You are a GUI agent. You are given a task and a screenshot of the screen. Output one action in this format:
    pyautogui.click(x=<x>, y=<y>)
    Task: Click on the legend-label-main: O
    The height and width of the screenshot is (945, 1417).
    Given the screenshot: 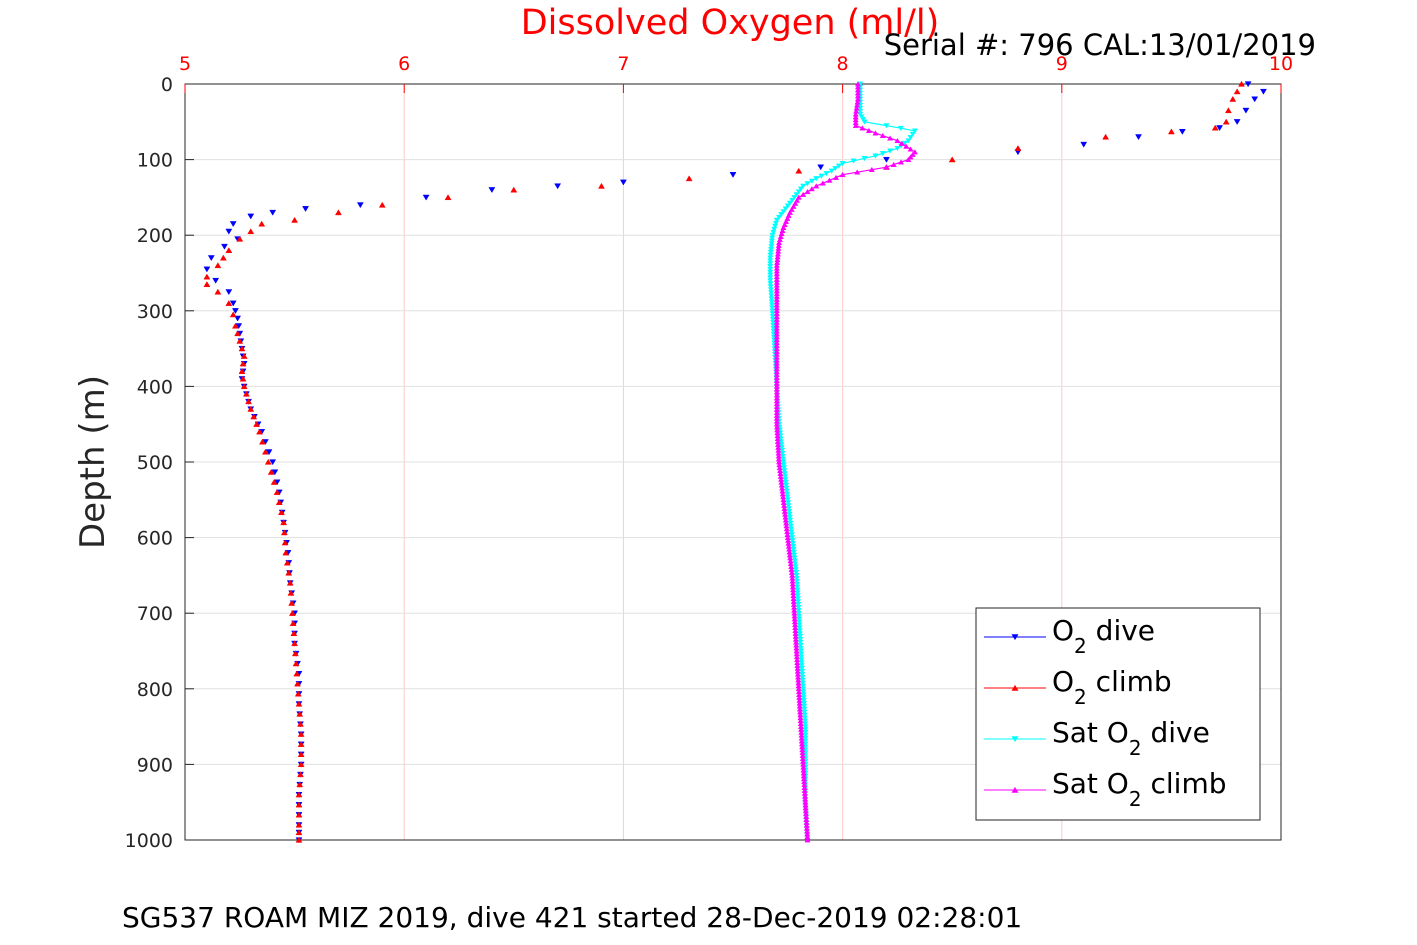 What is the action you would take?
    pyautogui.click(x=1063, y=630)
    